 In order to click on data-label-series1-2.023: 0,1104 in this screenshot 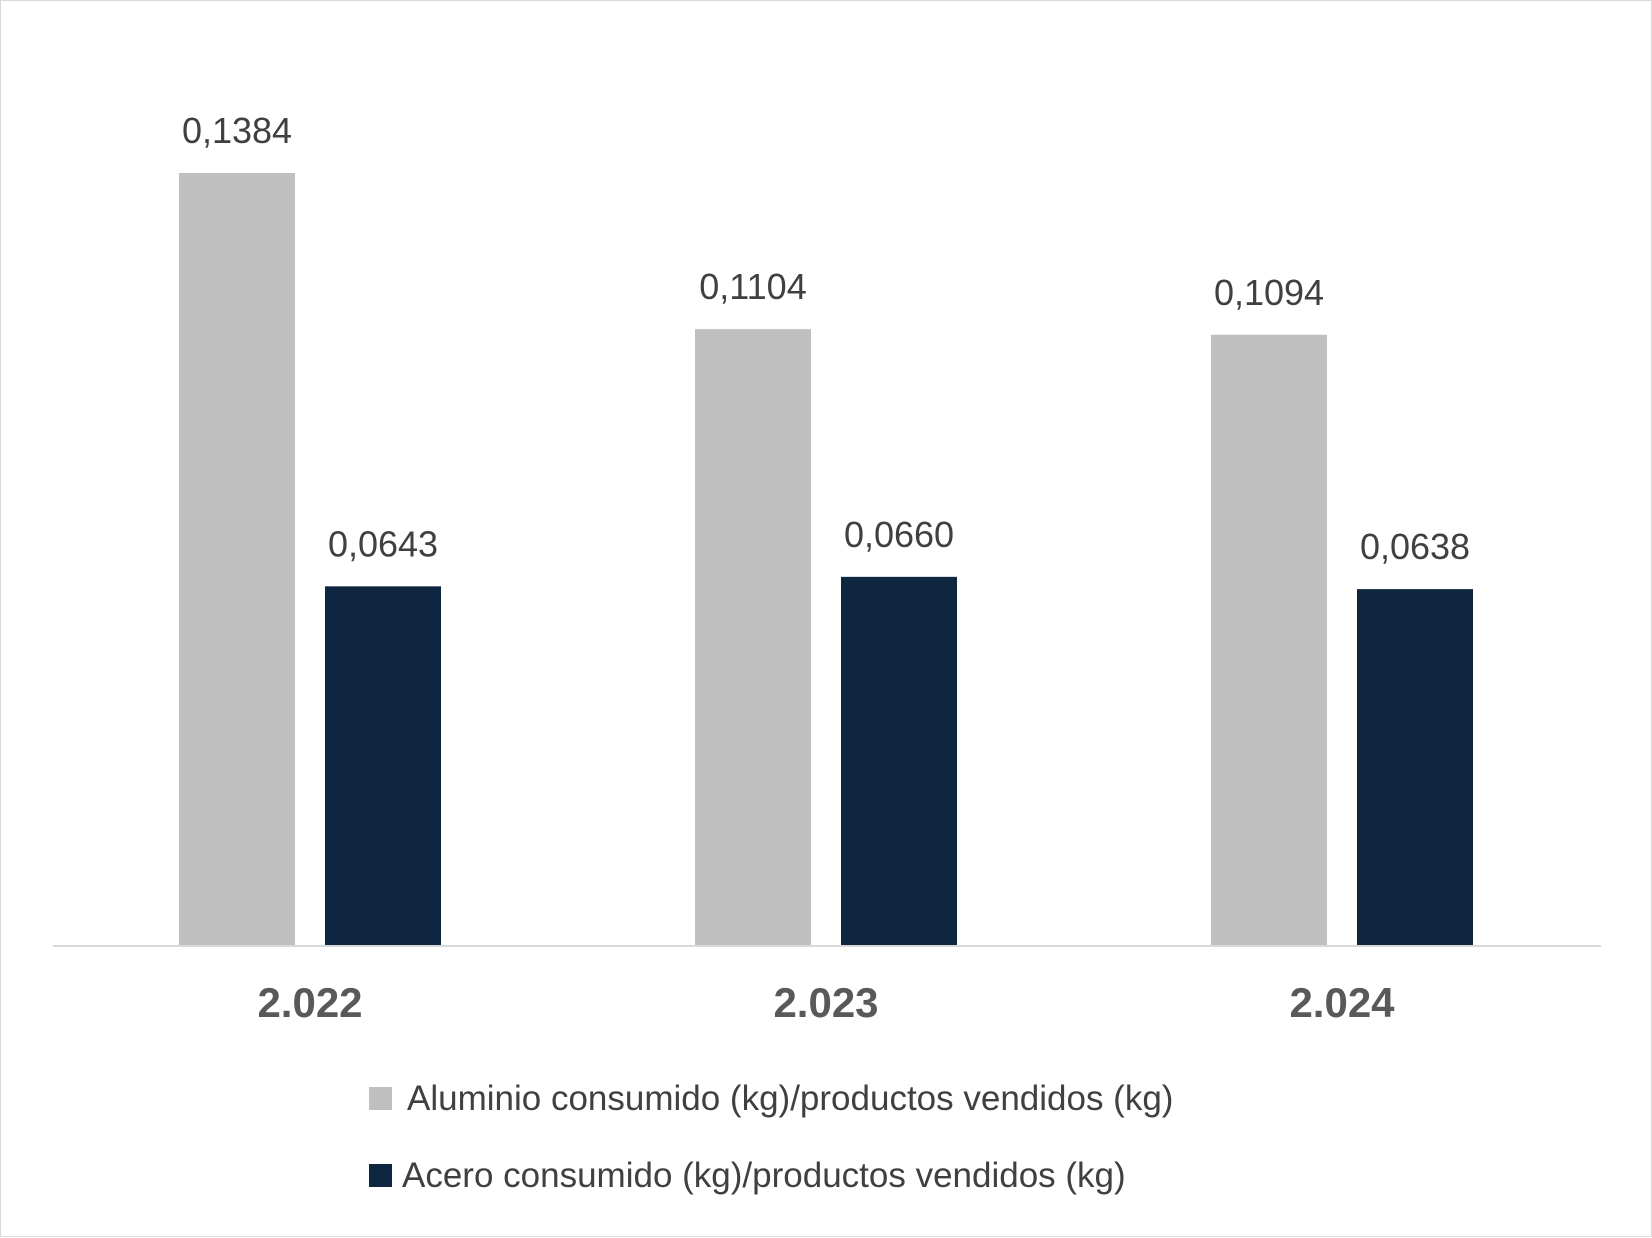, I will do `click(752, 286)`.